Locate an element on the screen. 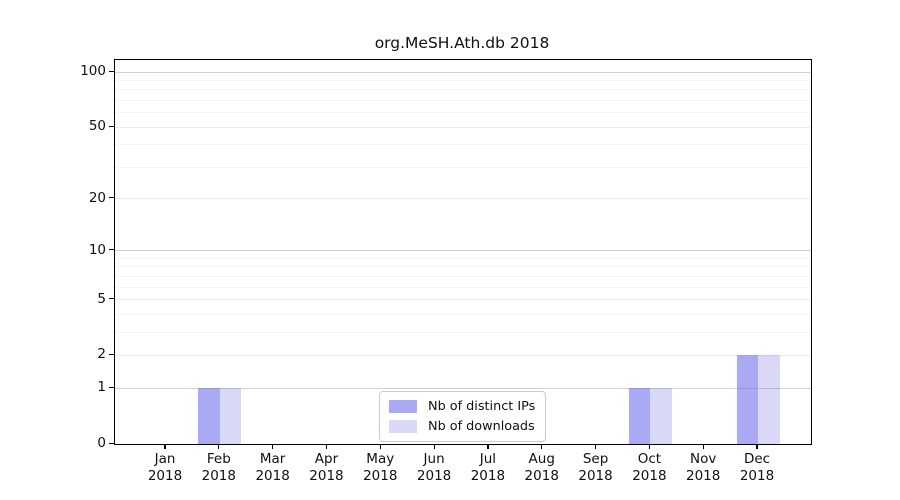 The height and width of the screenshot is (500, 900). y-axis-label: 0 is located at coordinates (101, 443).